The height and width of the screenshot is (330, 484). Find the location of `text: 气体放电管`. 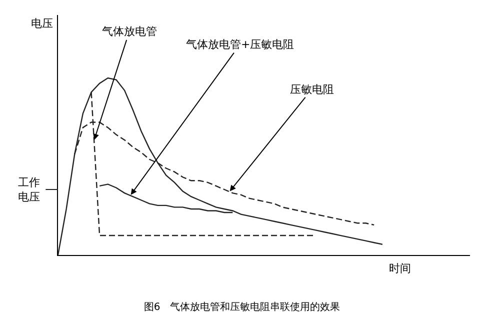

text: 气体放电管 is located at coordinates (129, 31).